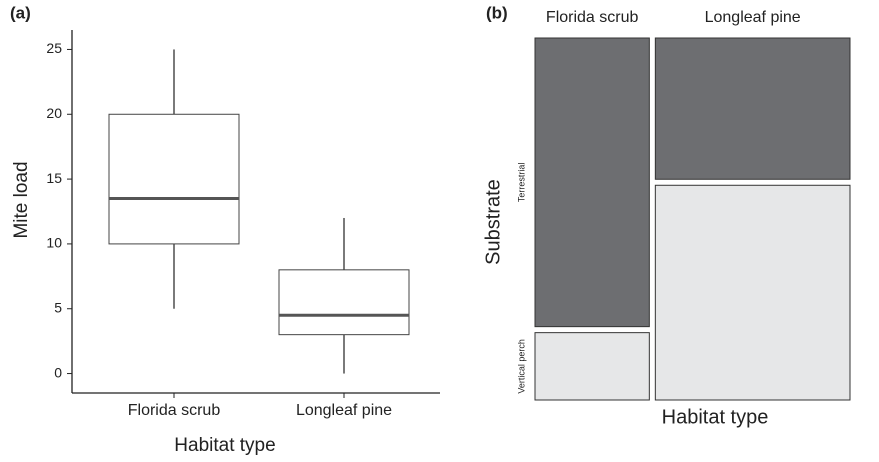 This screenshot has height=462, width=879. What do you see at coordinates (54, 113) in the screenshot?
I see `y-tick-label: 20` at bounding box center [54, 113].